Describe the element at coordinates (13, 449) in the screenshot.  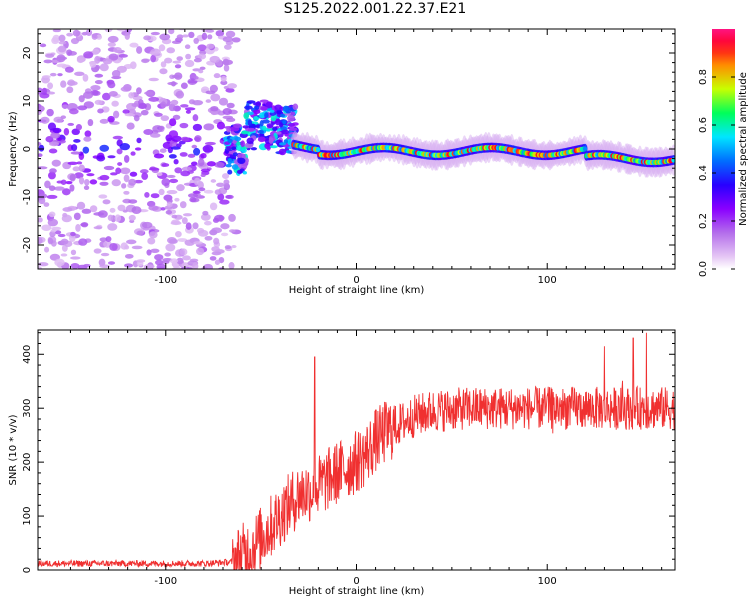
I see `line-y-axis-label: SNR (10 * v/v)` at that location.